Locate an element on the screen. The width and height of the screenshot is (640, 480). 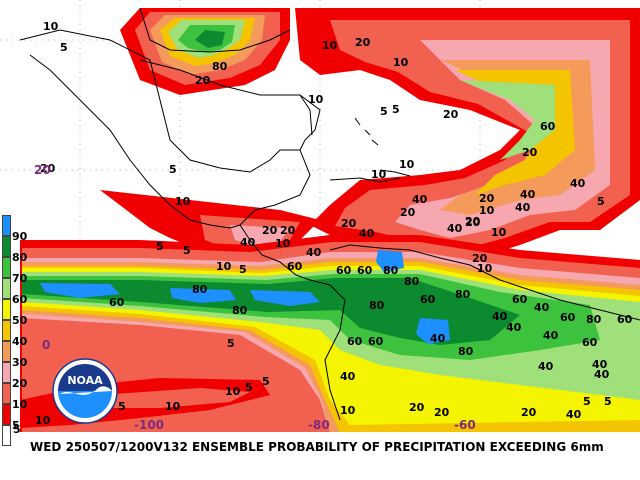
lon-label-80: -80 is located at coordinates (319, 425).